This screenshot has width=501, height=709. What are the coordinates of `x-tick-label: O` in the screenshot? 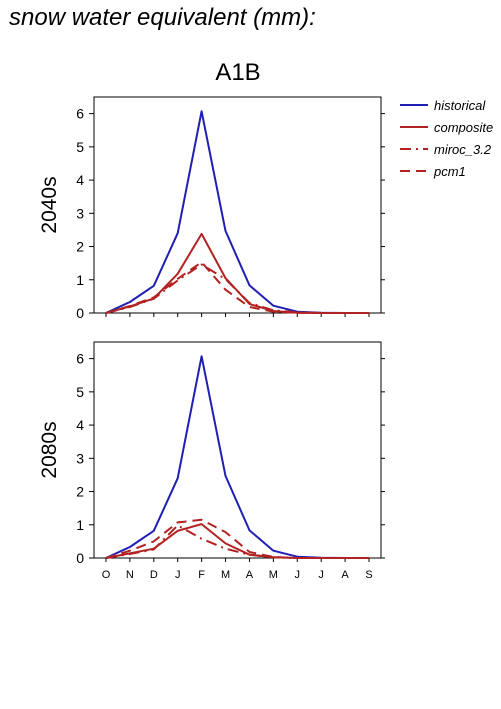 It's located at (106, 575).